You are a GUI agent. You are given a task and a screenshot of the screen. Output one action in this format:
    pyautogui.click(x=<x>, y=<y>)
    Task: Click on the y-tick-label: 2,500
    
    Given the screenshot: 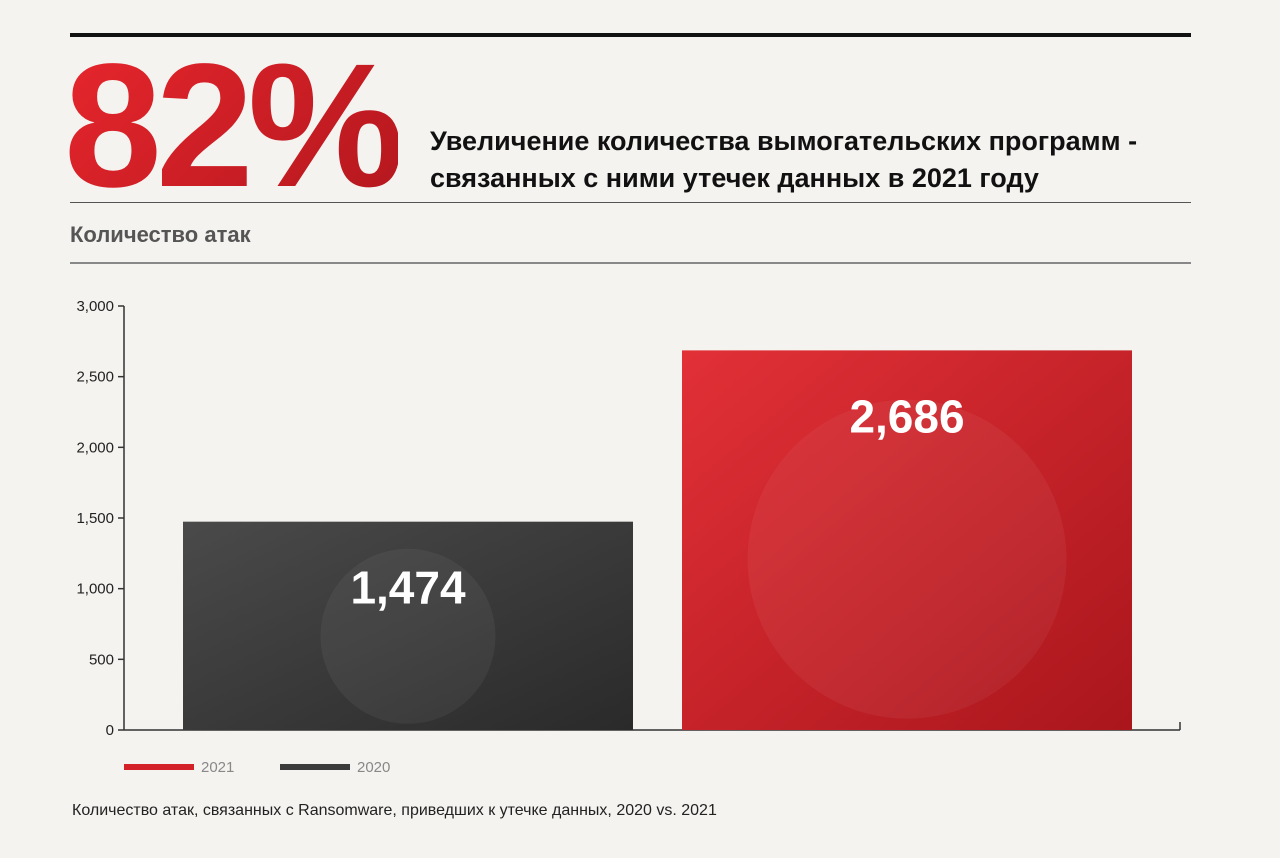 What is the action you would take?
    pyautogui.click(x=95, y=377)
    